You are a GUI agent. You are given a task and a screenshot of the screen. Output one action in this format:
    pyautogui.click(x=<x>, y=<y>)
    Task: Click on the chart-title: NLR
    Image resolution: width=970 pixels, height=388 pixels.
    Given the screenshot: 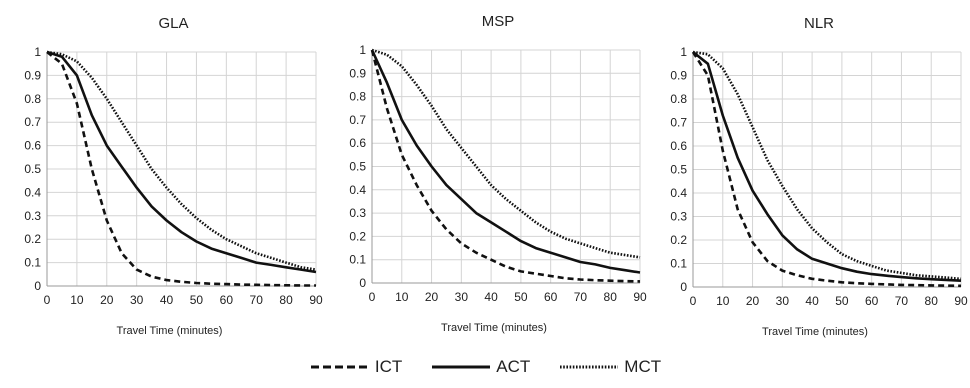 What is the action you would take?
    pyautogui.click(x=819, y=23)
    